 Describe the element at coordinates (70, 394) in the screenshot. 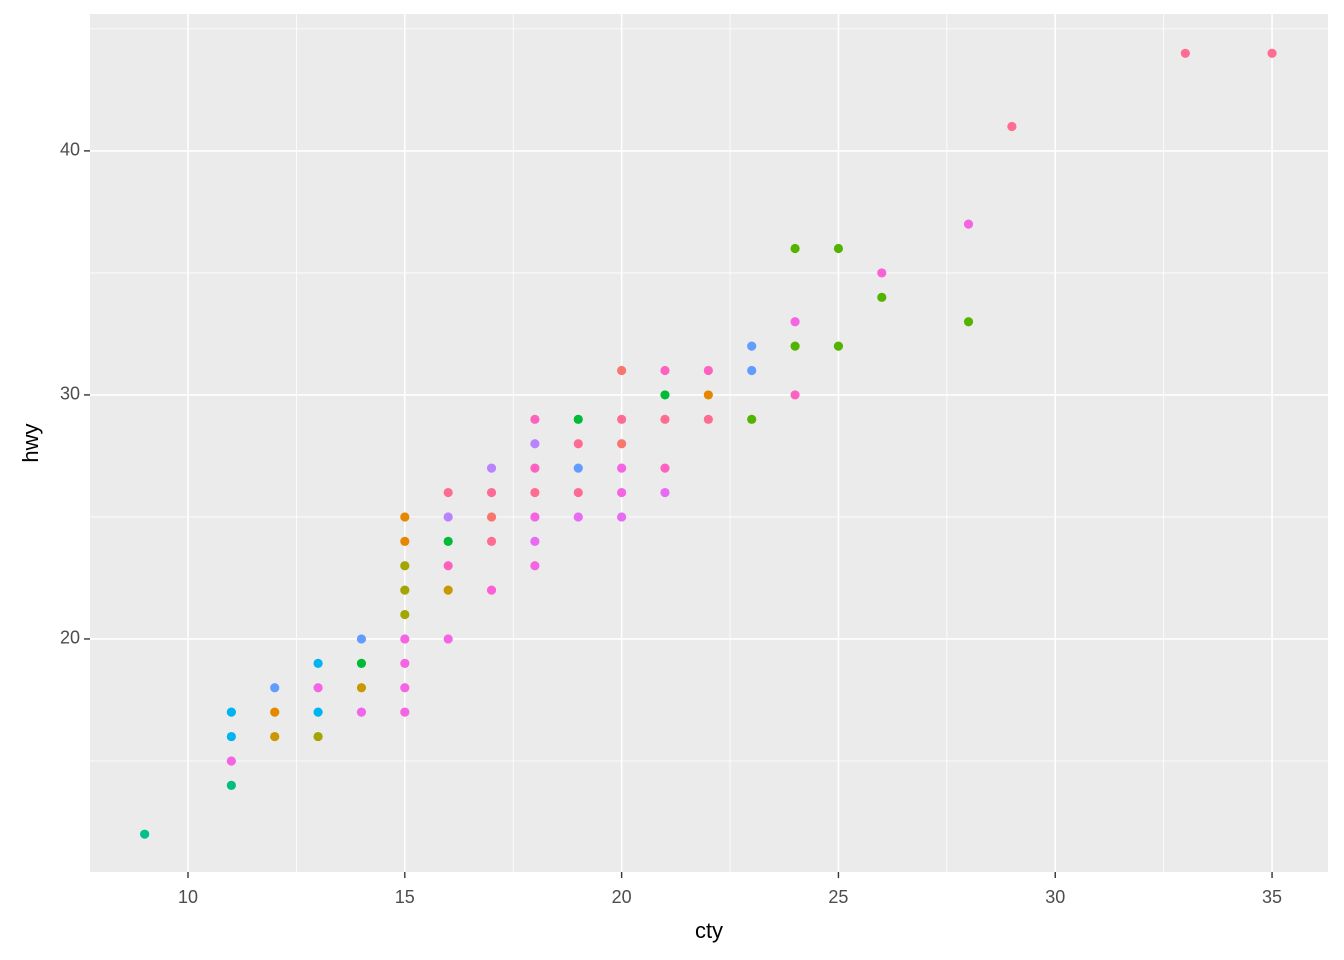

I see `y-tick-label: 30` at that location.